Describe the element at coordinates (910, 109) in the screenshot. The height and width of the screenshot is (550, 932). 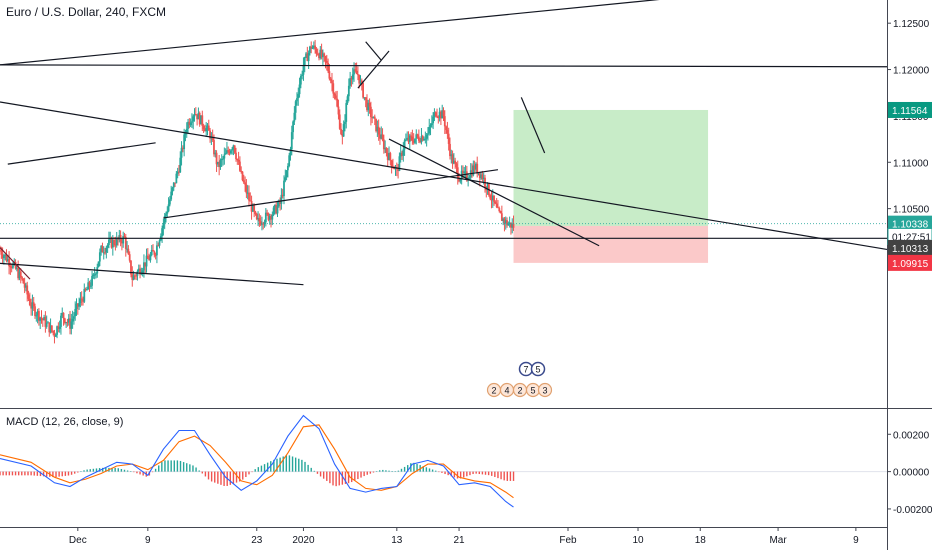
I see `take-profit-label: 1.11564` at that location.